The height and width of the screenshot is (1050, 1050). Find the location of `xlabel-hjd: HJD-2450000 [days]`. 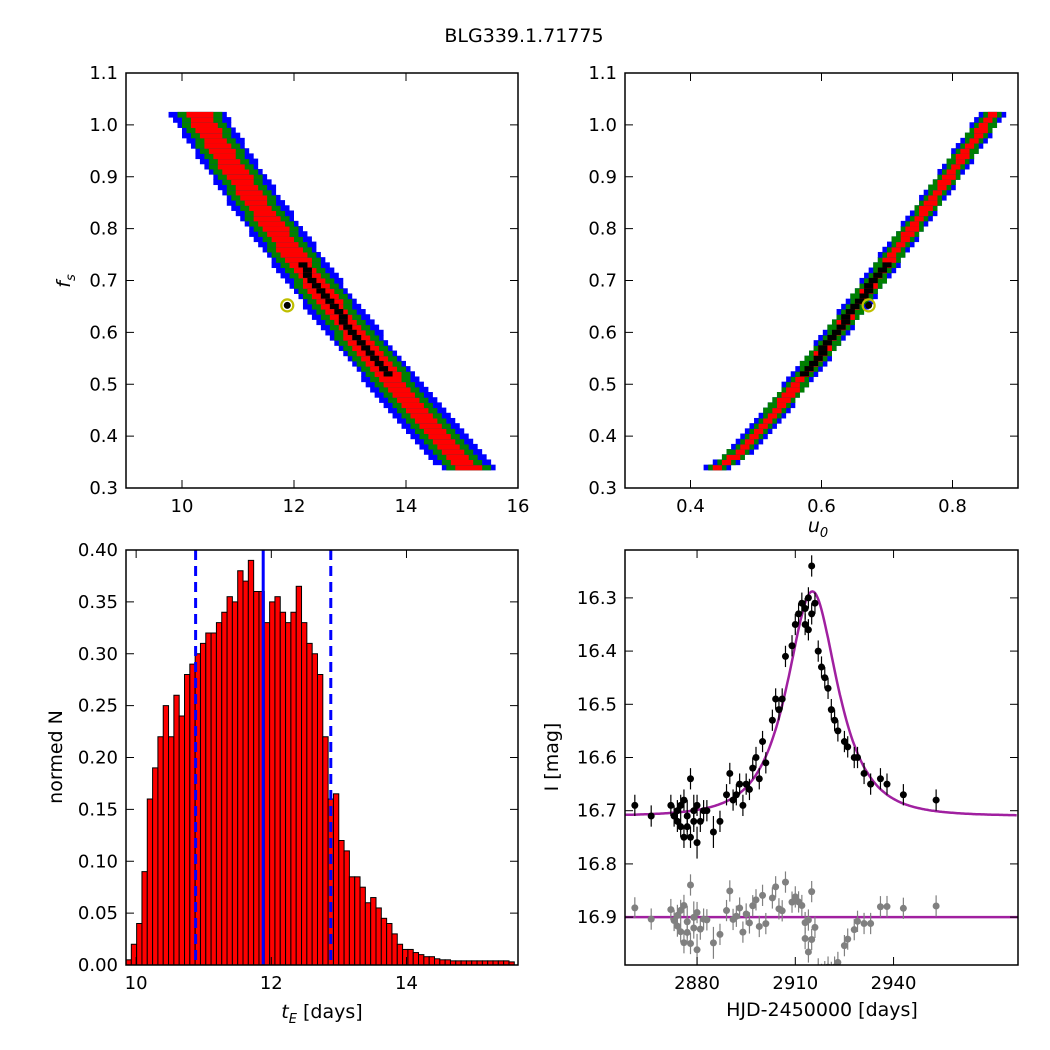

xlabel-hjd: HJD-2450000 [days] is located at coordinates (822, 1010).